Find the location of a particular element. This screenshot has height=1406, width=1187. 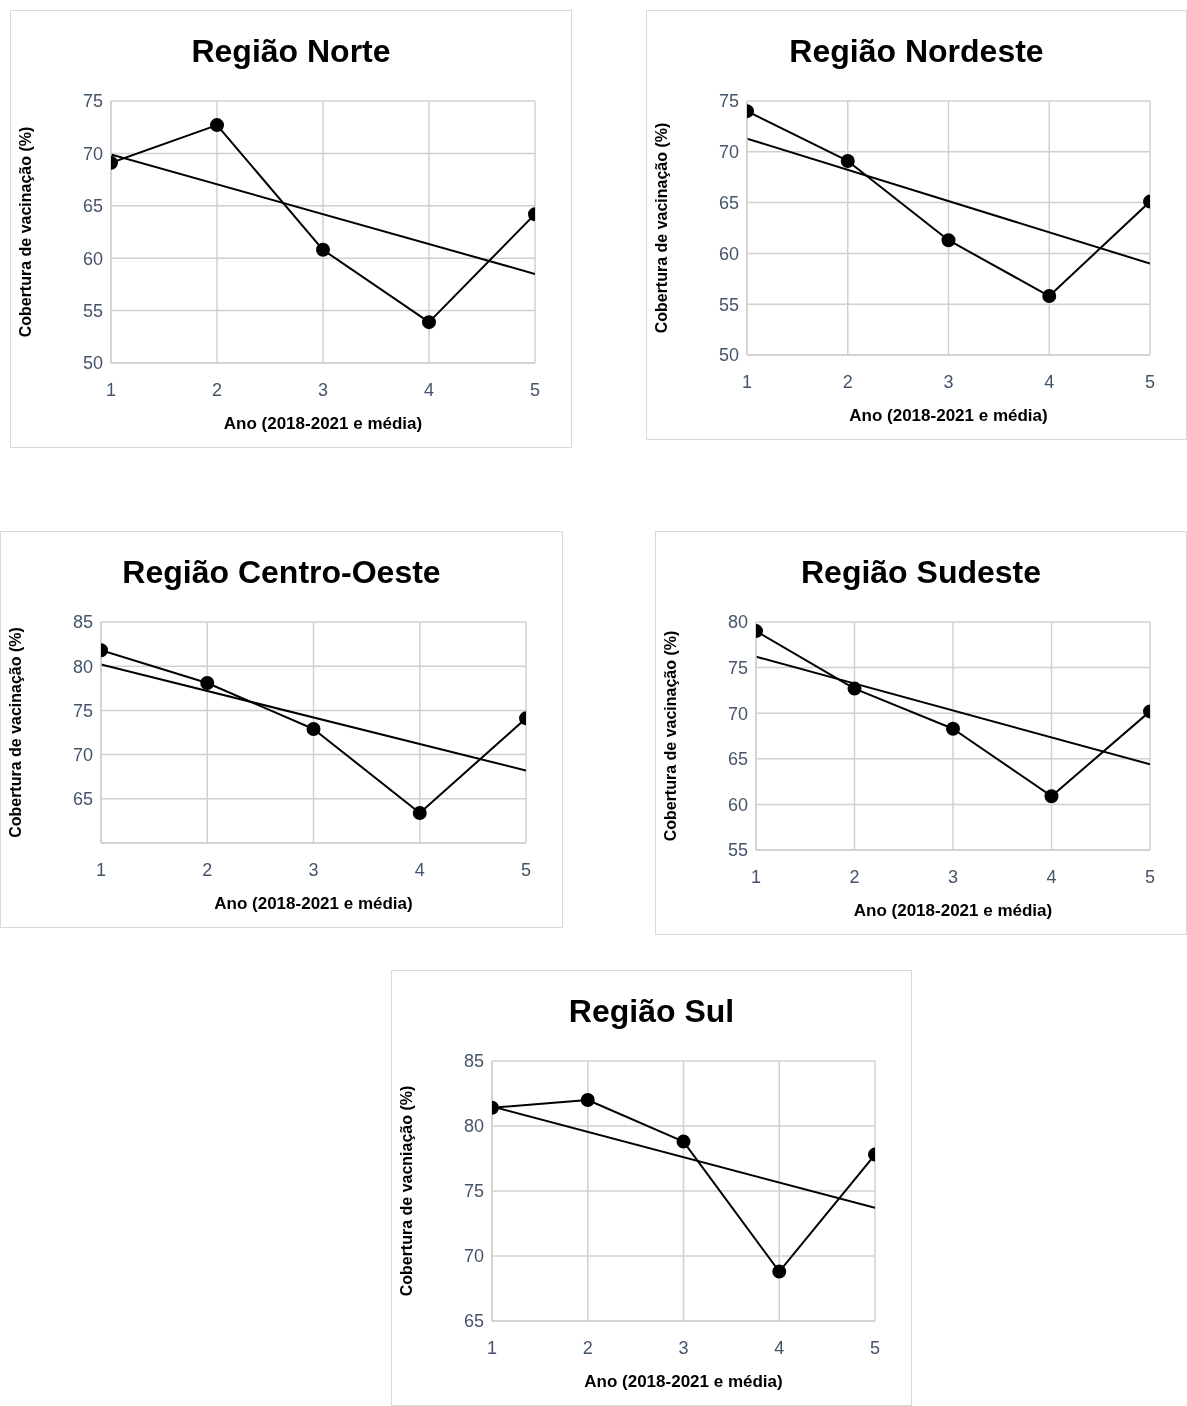

chart-title: Região Centro-Oeste is located at coordinates (281, 572).